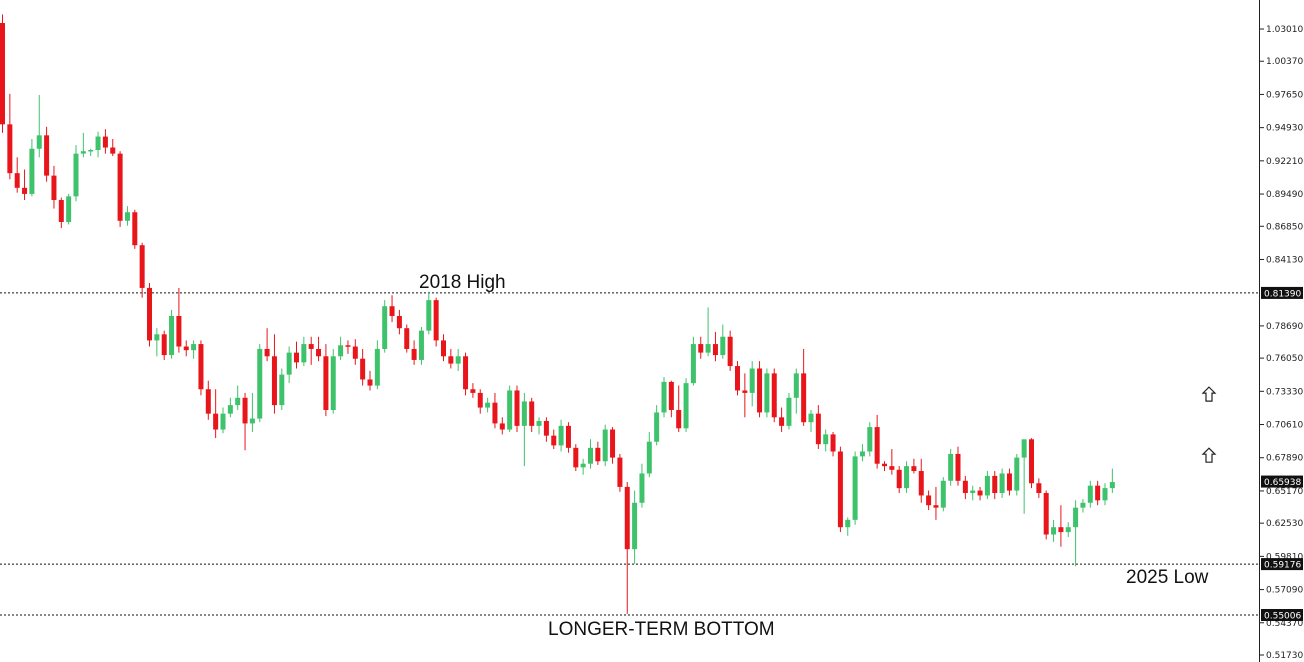 This screenshot has width=1304, height=662. Describe the element at coordinates (1284, 129) in the screenshot. I see `price-tick-label: 0.94930` at that location.